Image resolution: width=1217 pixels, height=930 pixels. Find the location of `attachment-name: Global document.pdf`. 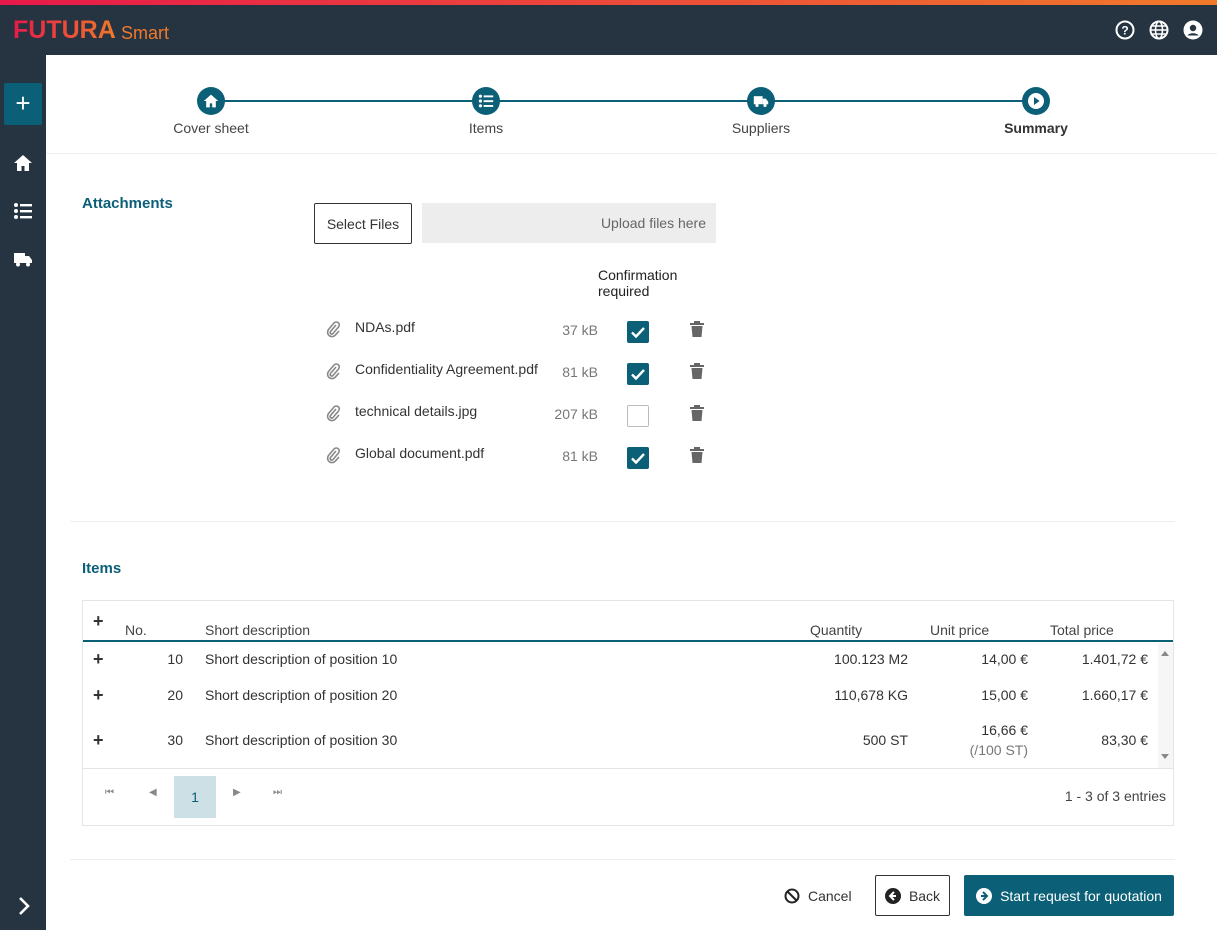

attachment-name: Global document.pdf is located at coordinates (420, 453).